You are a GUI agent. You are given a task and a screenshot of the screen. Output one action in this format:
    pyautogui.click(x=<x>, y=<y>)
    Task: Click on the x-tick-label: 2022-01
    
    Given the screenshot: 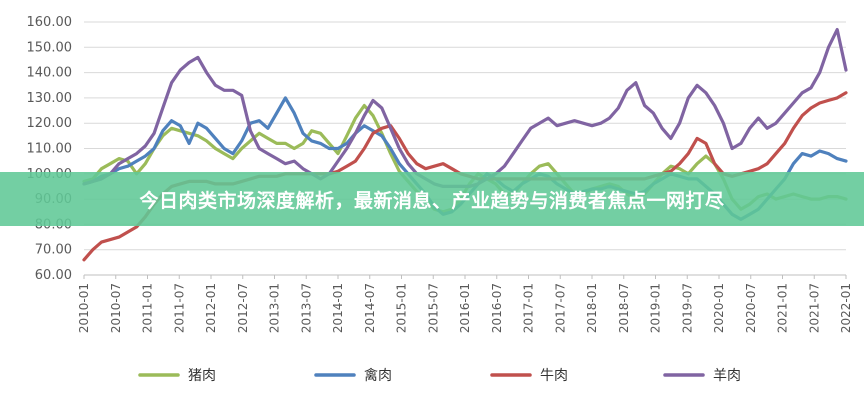 What is the action you would take?
    pyautogui.click(x=846, y=308)
    